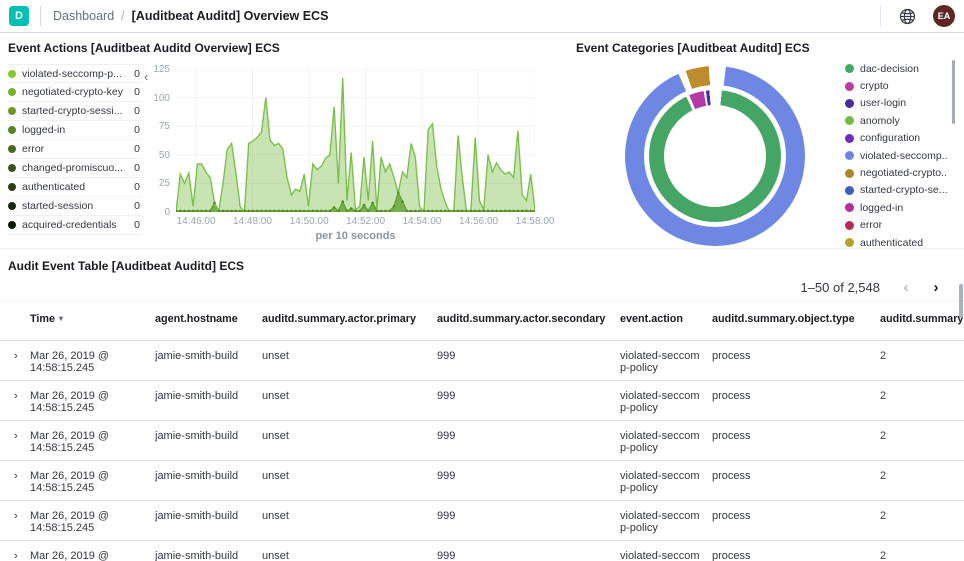 The image size is (964, 561). I want to click on column-header-auditd-summary-actor-primary: auditd.summary.actor.primary, so click(349, 320).